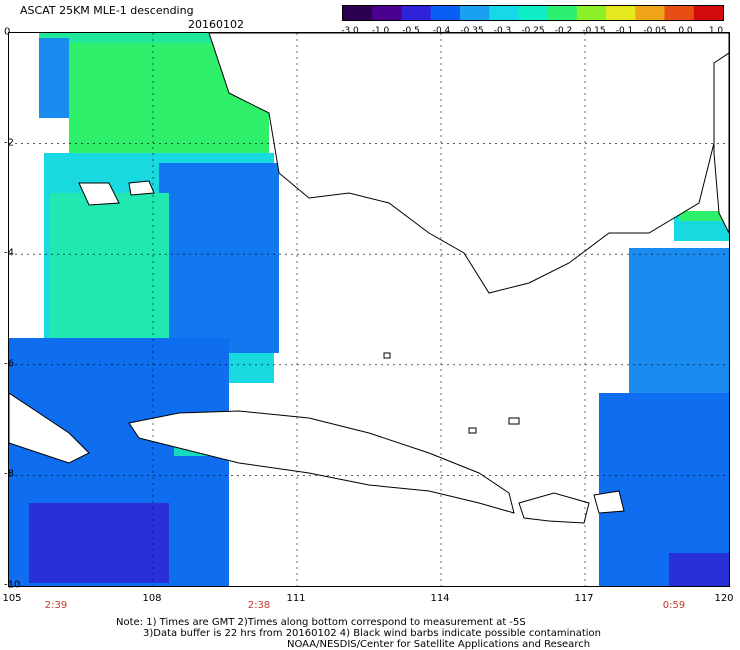 The image size is (740, 650). What do you see at coordinates (7, 32) in the screenshot?
I see `latitude-label: 0` at bounding box center [7, 32].